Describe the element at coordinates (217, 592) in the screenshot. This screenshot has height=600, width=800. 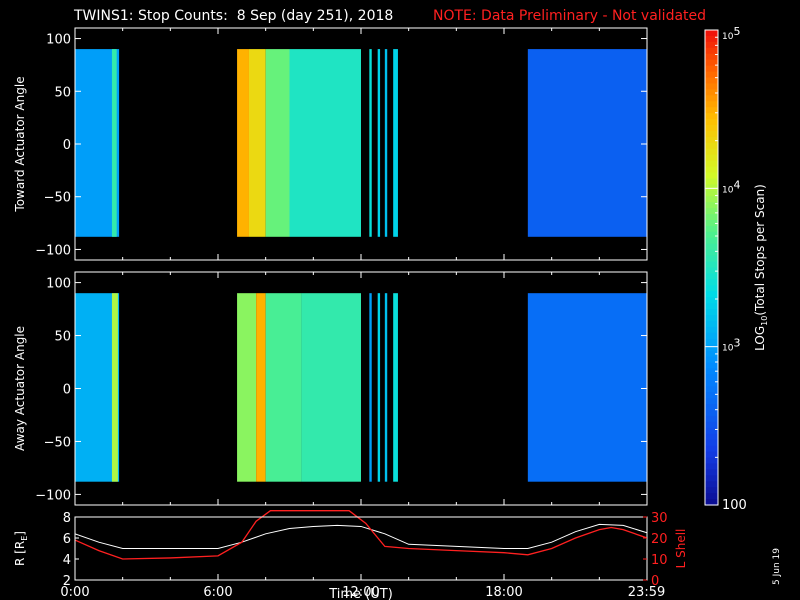
I see `x-tick-label: 6:00` at that location.